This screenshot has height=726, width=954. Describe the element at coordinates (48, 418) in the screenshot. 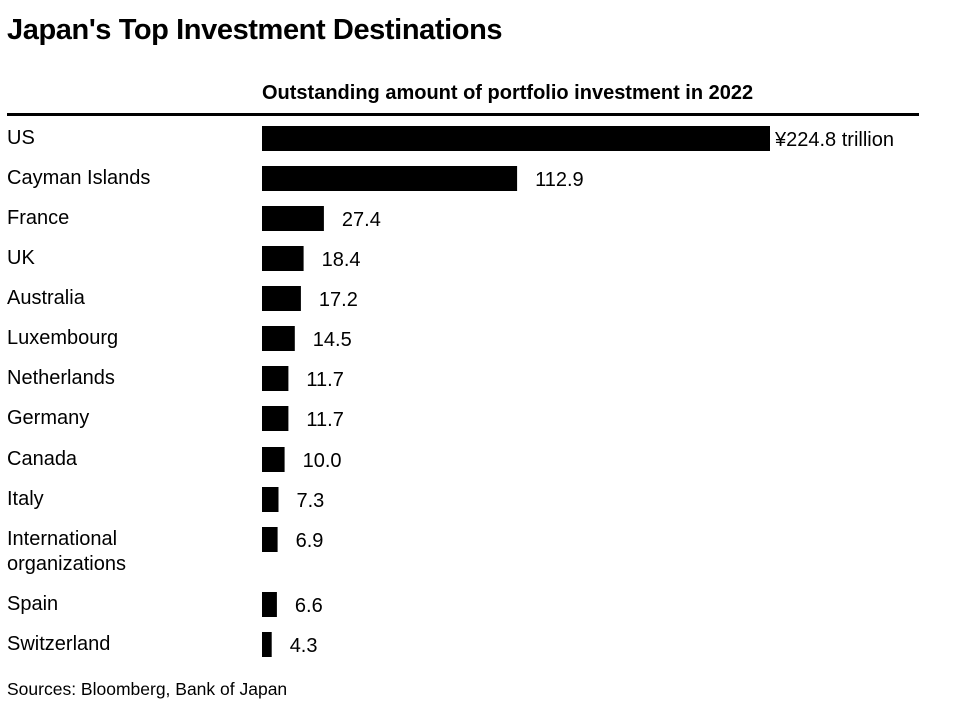

I see `category-label: Germany` at that location.